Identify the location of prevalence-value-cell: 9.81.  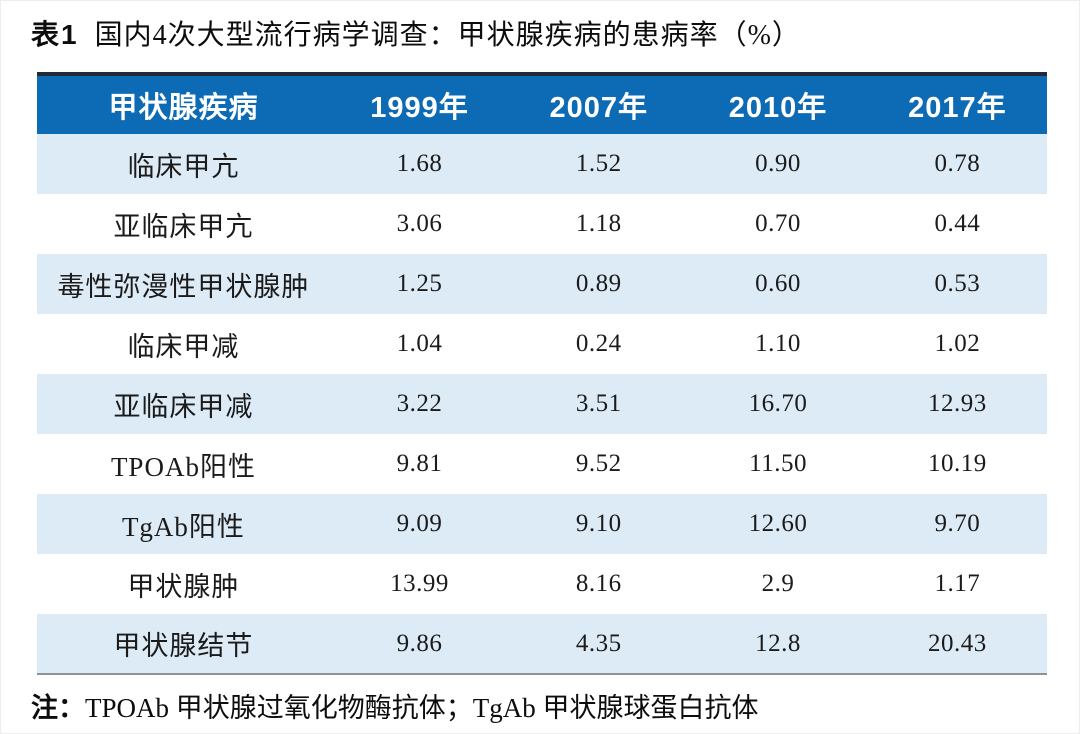
(419, 463).